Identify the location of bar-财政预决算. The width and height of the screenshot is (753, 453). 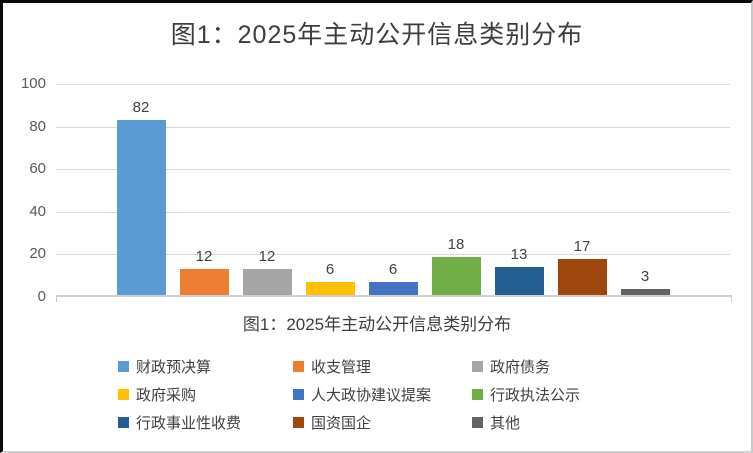
(141, 207).